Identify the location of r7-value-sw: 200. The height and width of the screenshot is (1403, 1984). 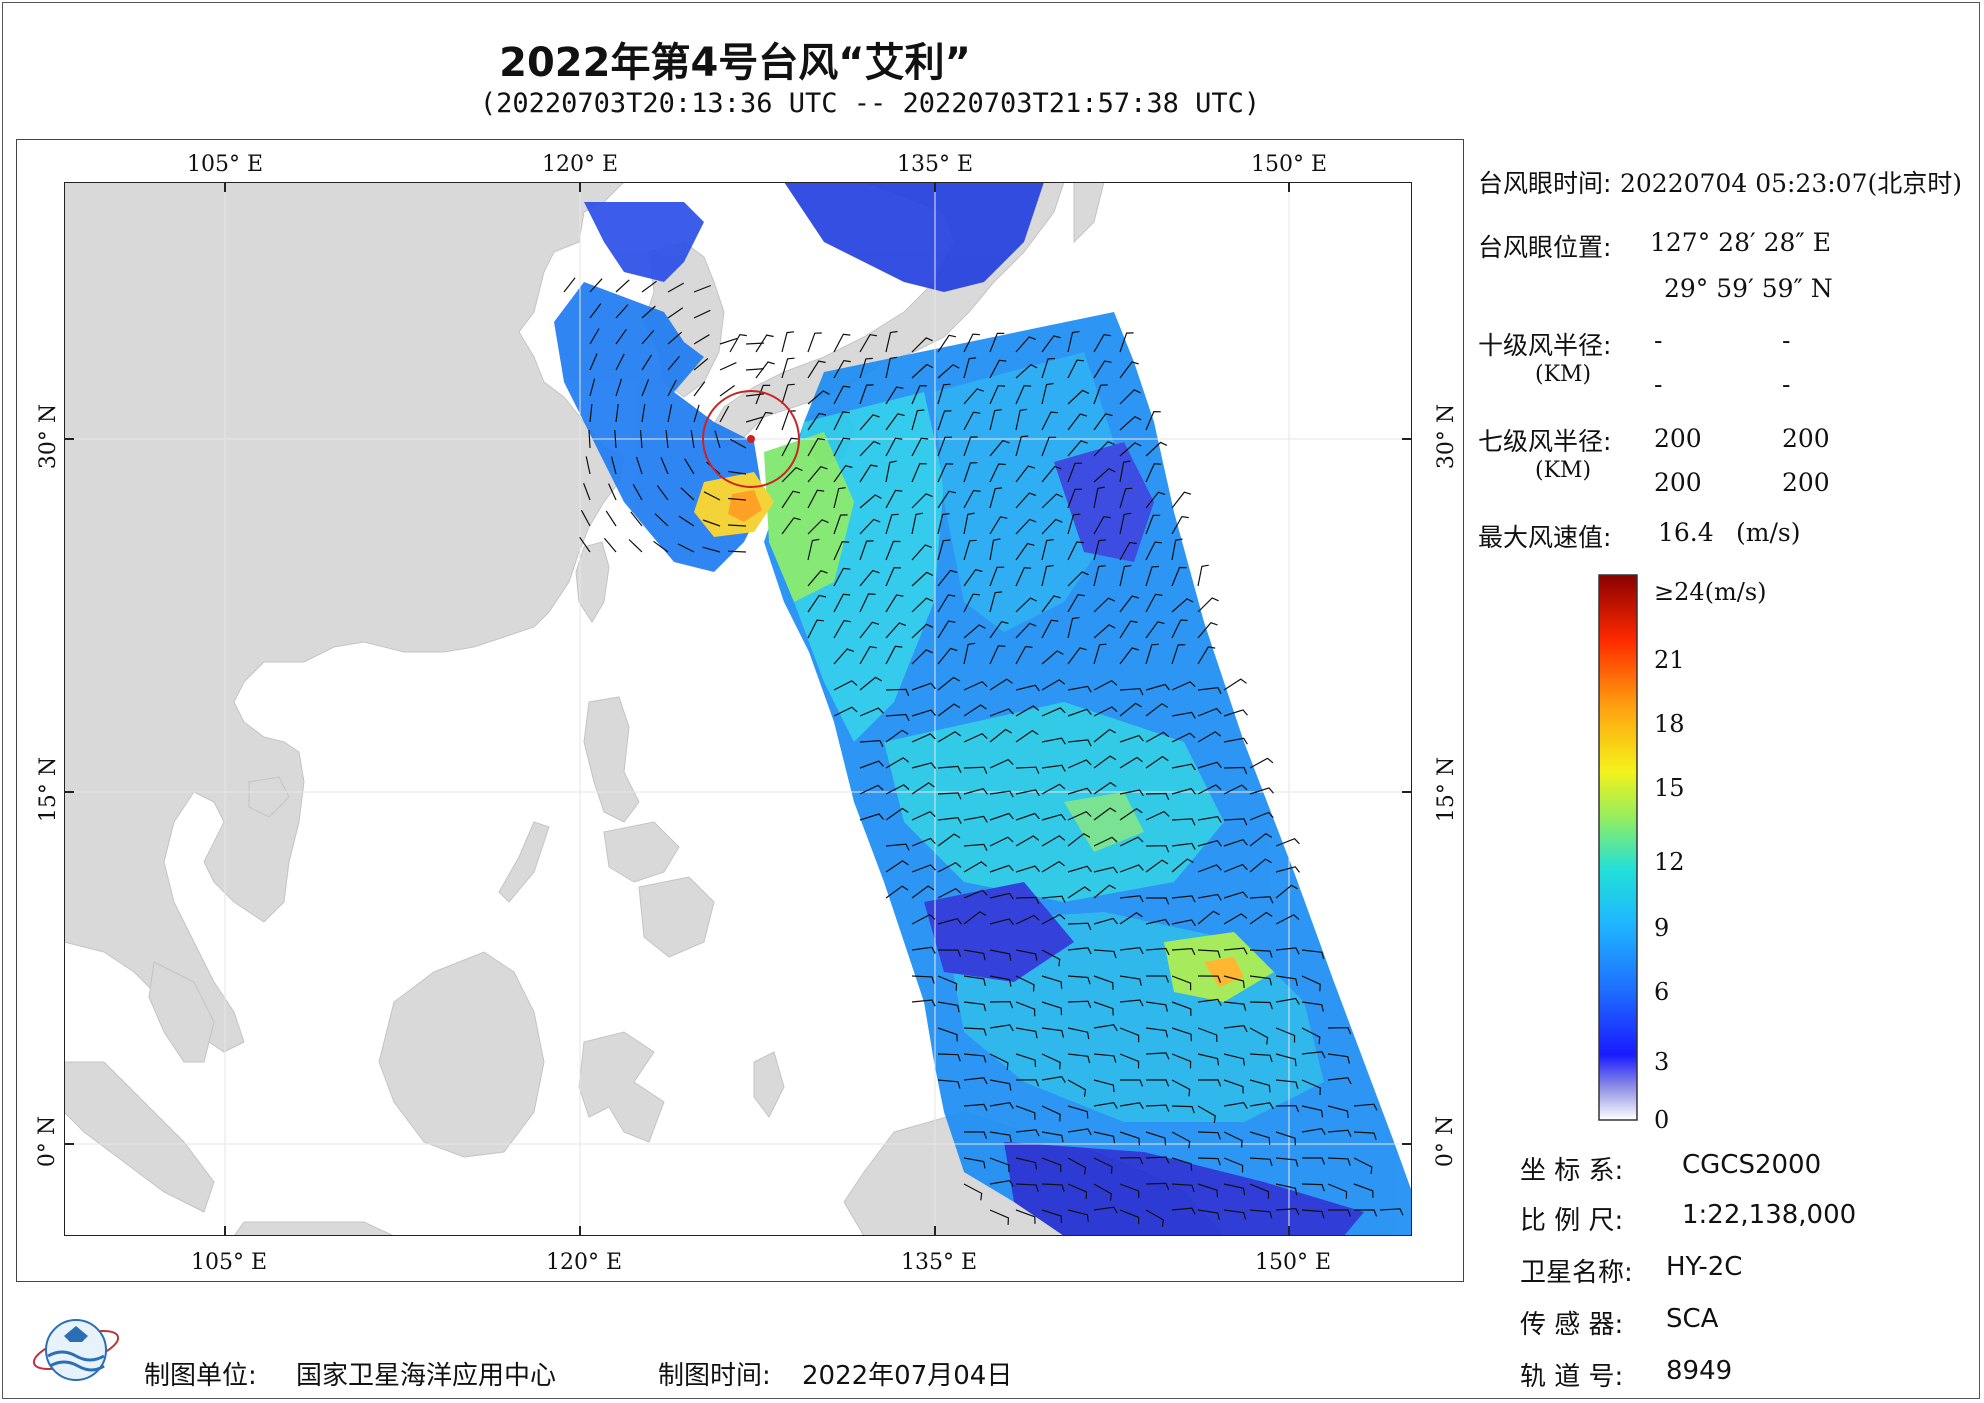
(1678, 482).